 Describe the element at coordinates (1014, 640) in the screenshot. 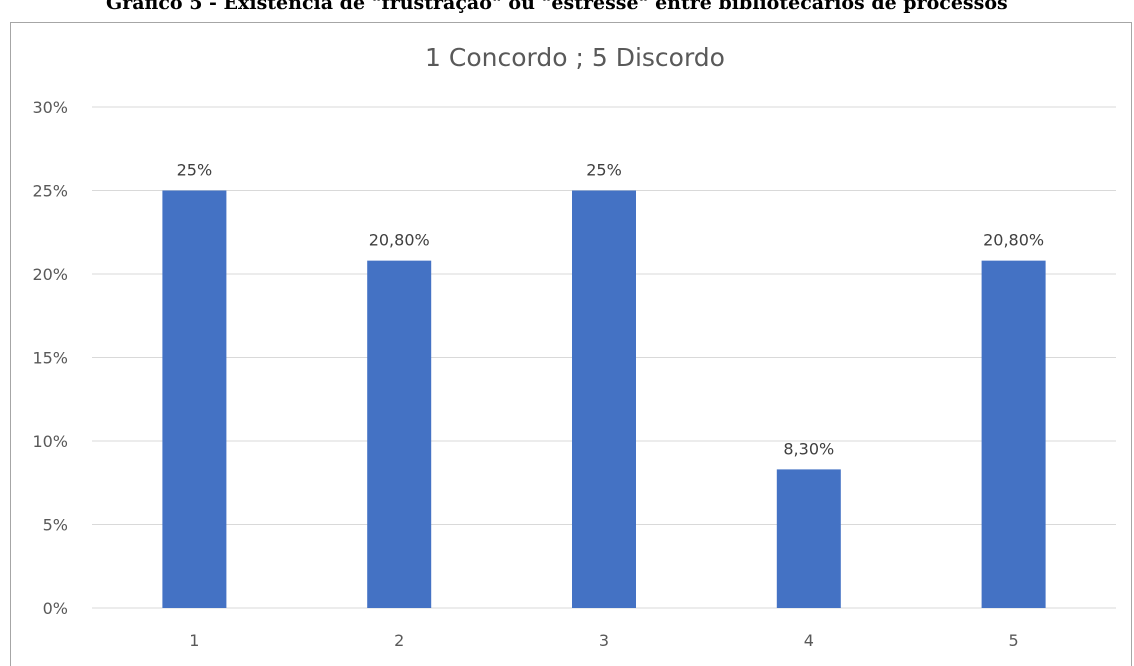

I see `x-tick-label: 5` at that location.